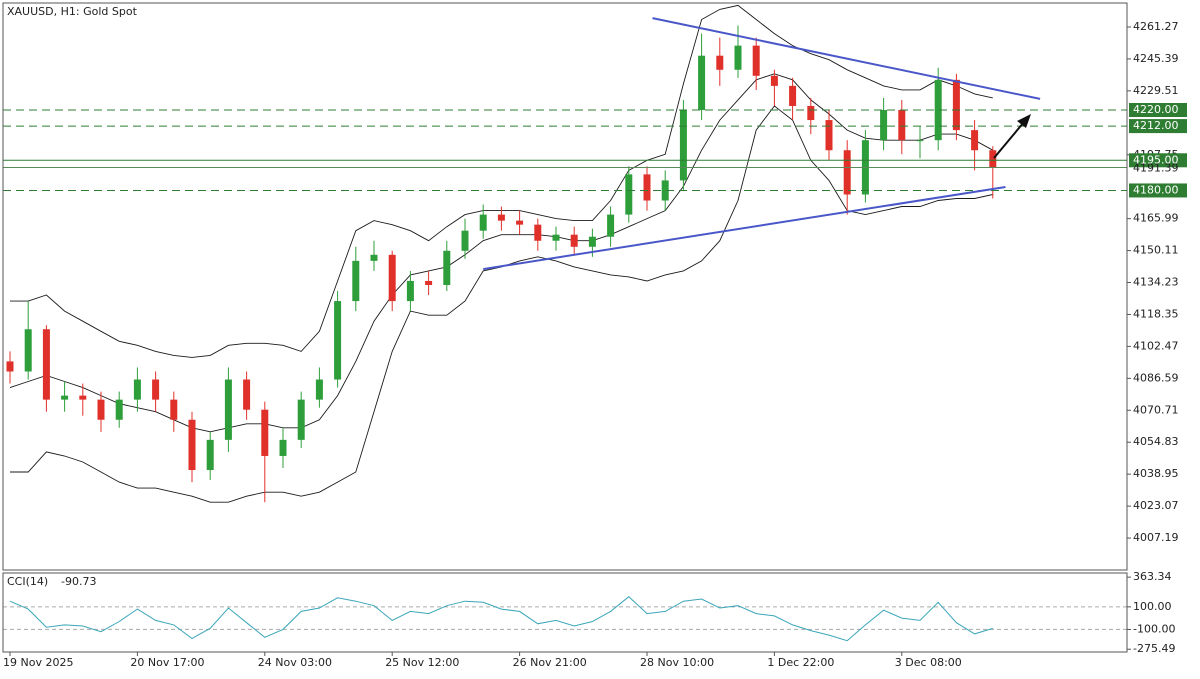  Describe the element at coordinates (1156, 90) in the screenshot. I see `y-tick-label: 4229.51` at that location.